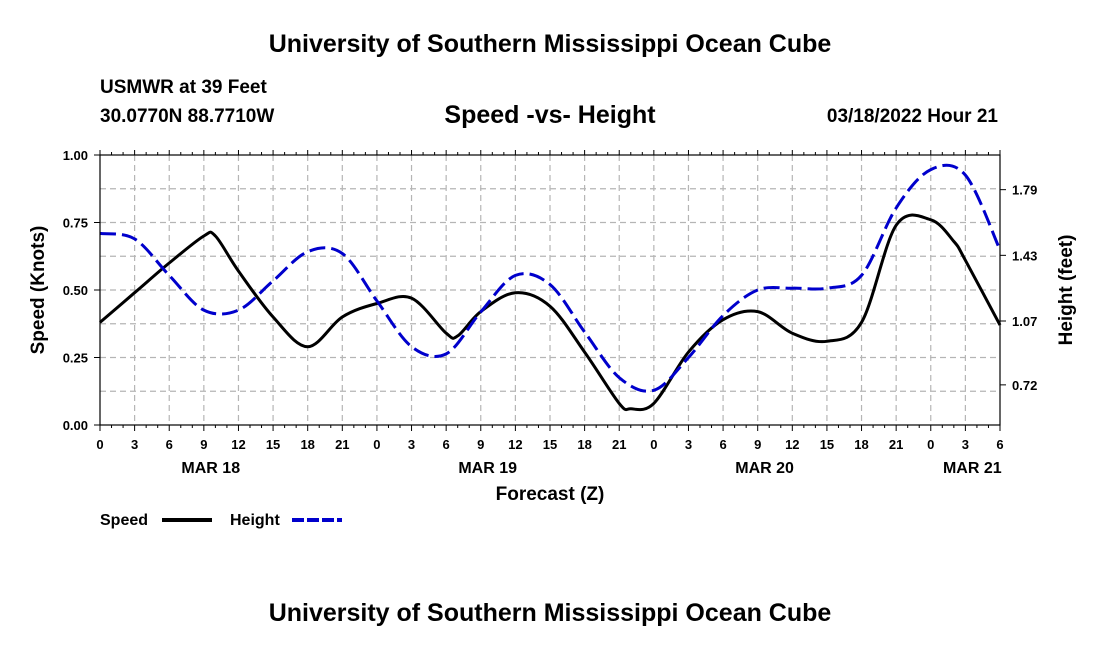  Describe the element at coordinates (124, 520) in the screenshot. I see `legend-speed-label: Speed` at that location.